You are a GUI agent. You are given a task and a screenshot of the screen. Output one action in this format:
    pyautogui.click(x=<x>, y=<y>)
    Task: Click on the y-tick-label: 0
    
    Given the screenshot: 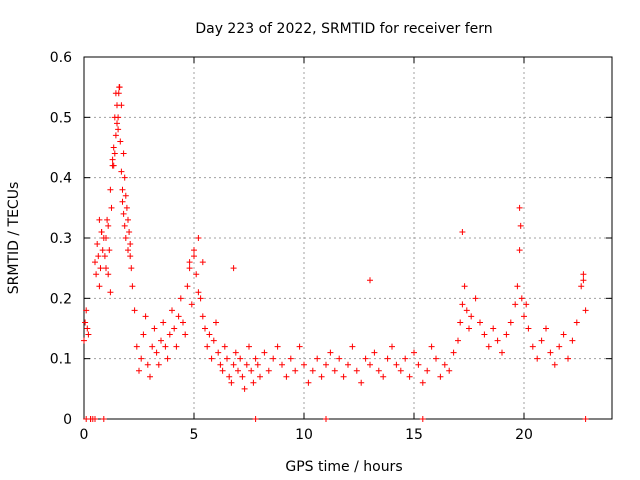 What is the action you would take?
    pyautogui.click(x=67, y=420)
    